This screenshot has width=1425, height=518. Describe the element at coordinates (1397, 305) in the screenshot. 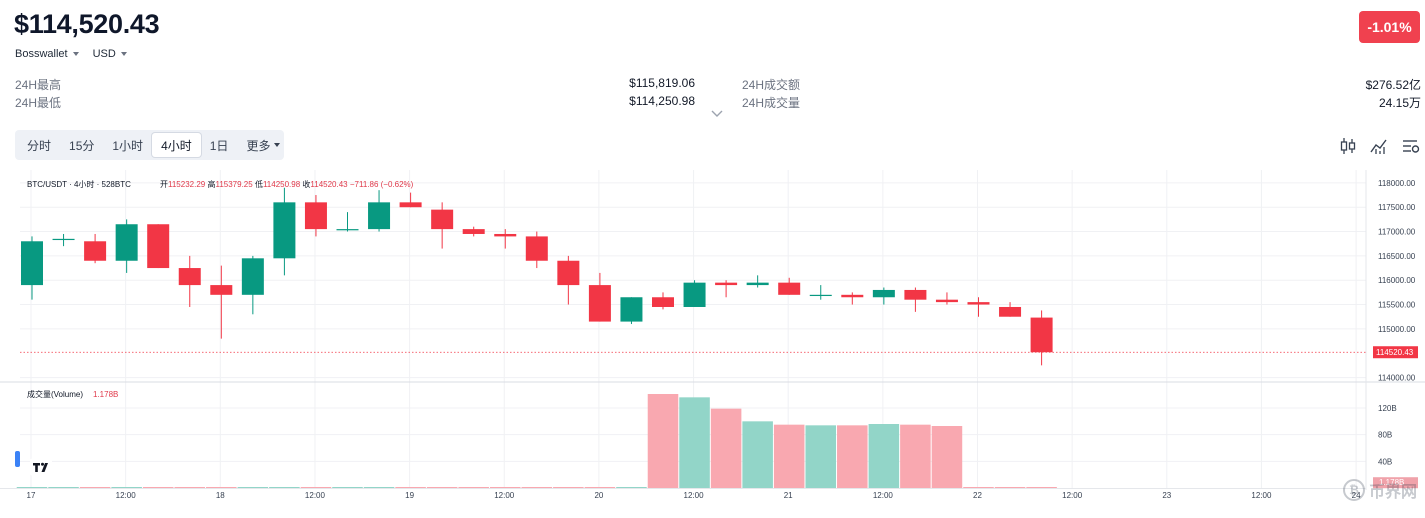

I see `price-tick-label: 115500.00` at that location.